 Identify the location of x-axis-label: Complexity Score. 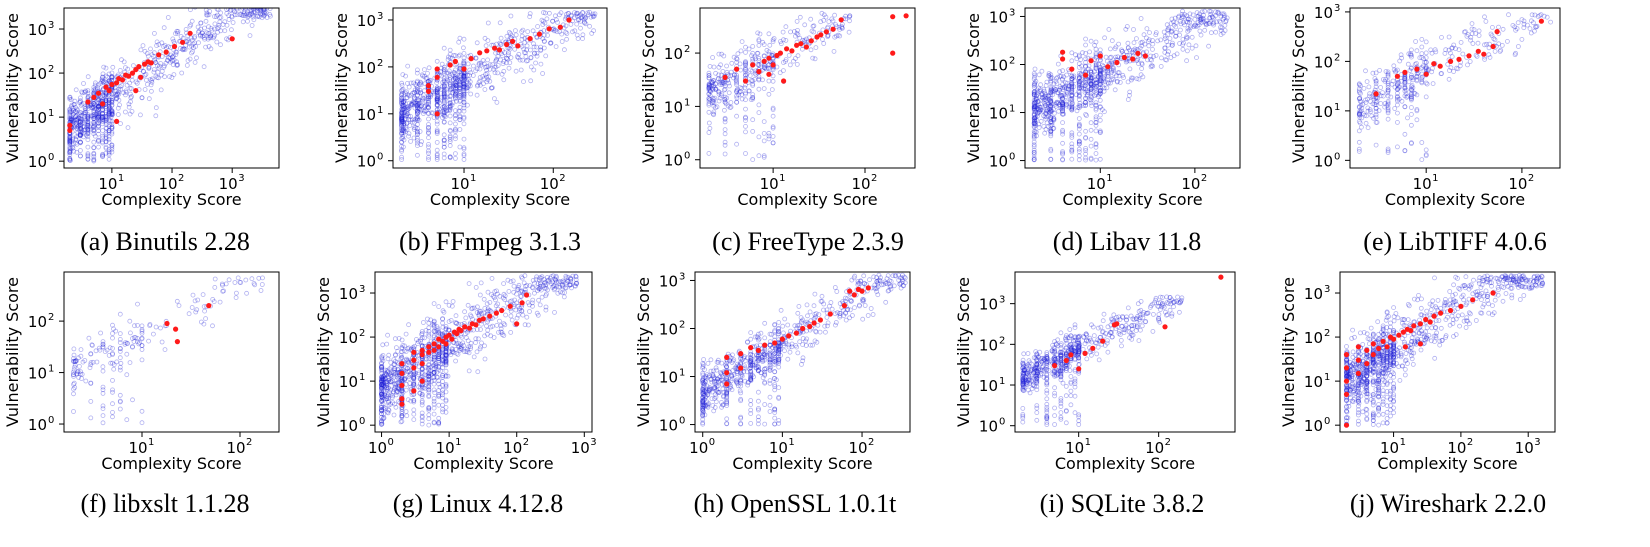
(171, 463).